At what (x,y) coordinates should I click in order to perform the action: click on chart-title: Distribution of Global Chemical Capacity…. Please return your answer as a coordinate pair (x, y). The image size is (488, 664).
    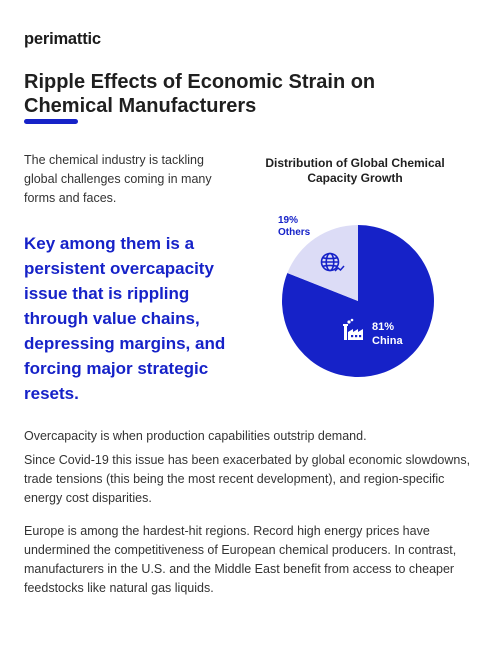
    Looking at the image, I should click on (355, 170).